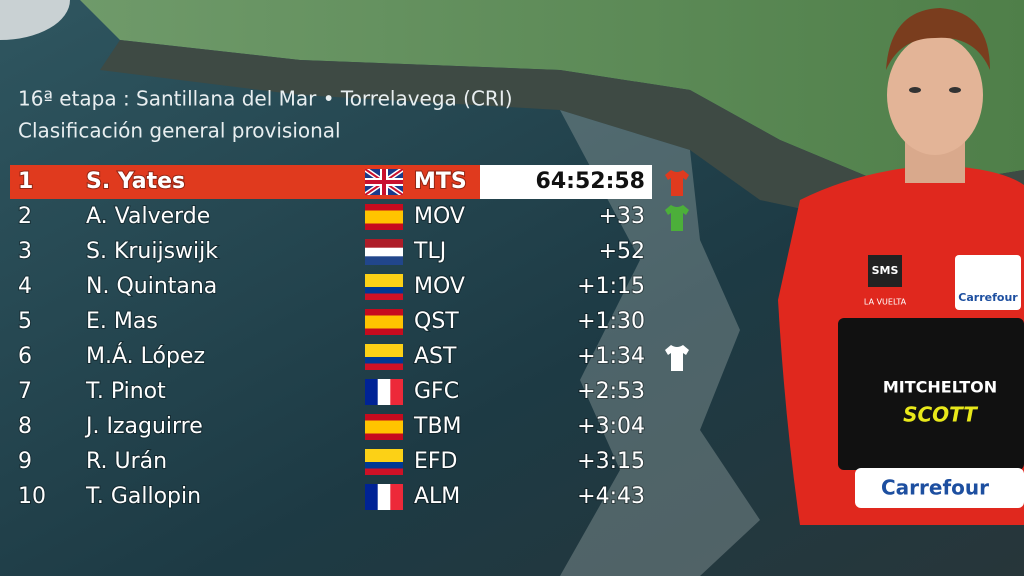  Describe the element at coordinates (122, 321) in the screenshot. I see `rider-name: E. Mas` at that location.